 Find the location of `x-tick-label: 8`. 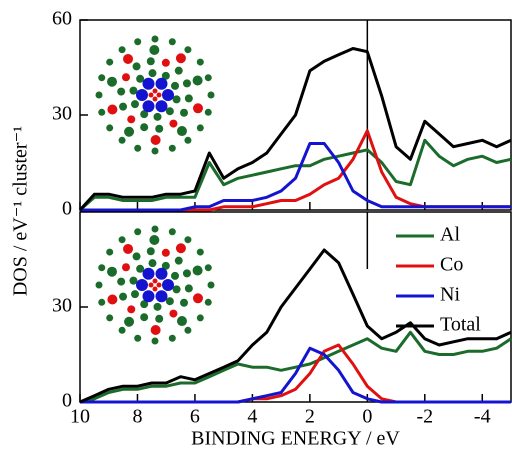

x-tick-label: 8 is located at coordinates (137, 417).